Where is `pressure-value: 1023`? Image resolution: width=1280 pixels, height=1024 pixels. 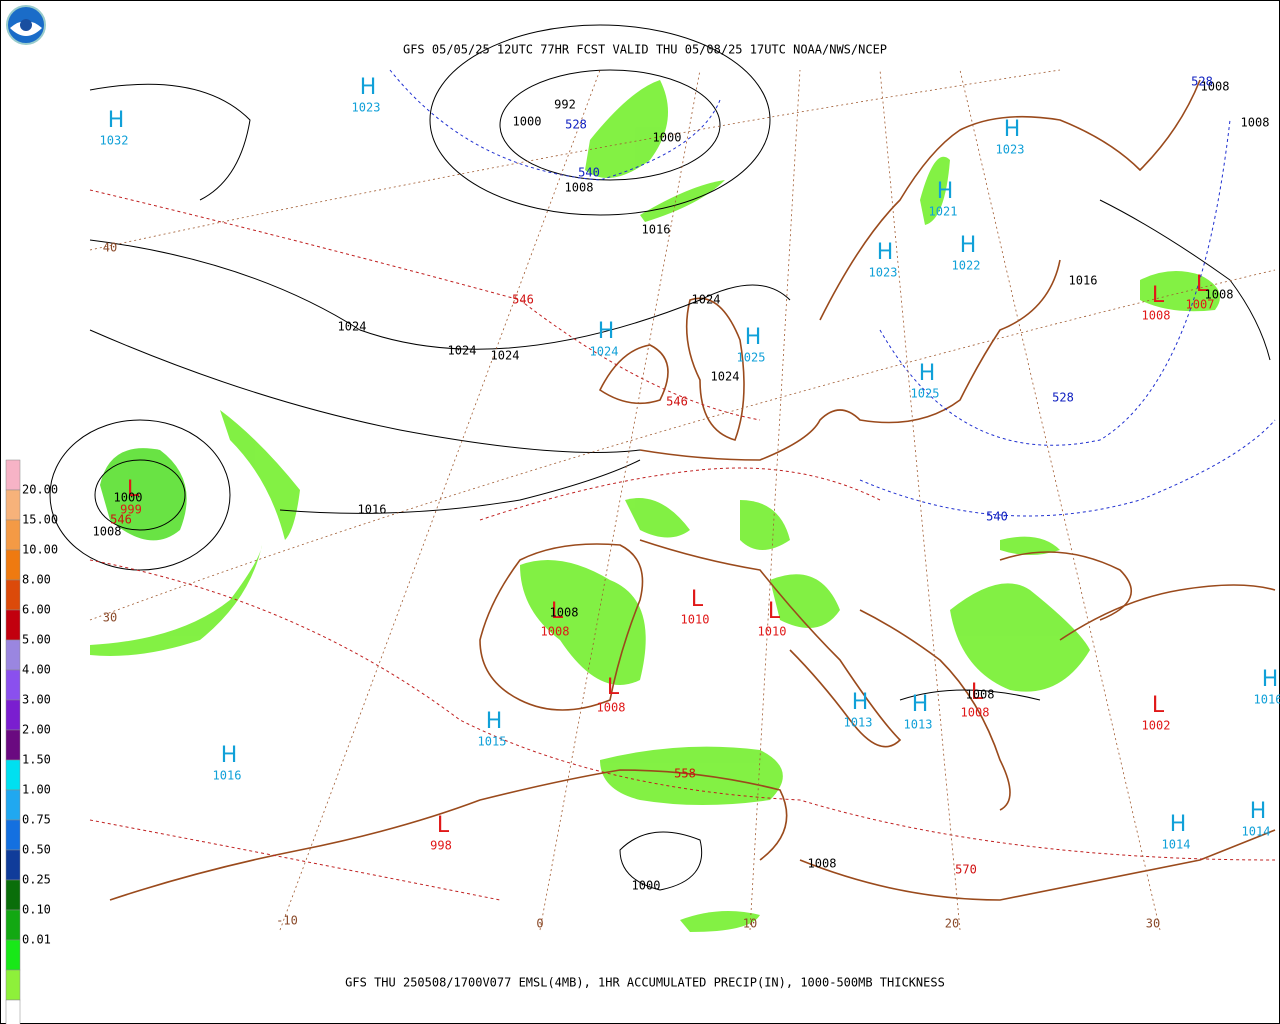
pressure-value: 1023 is located at coordinates (883, 273).